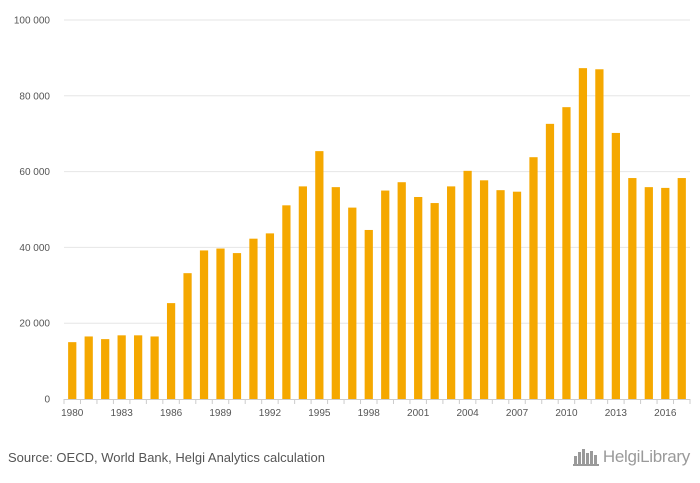 The height and width of the screenshot is (483, 700). What do you see at coordinates (615, 265) in the screenshot?
I see `bar-2013` at bounding box center [615, 265].